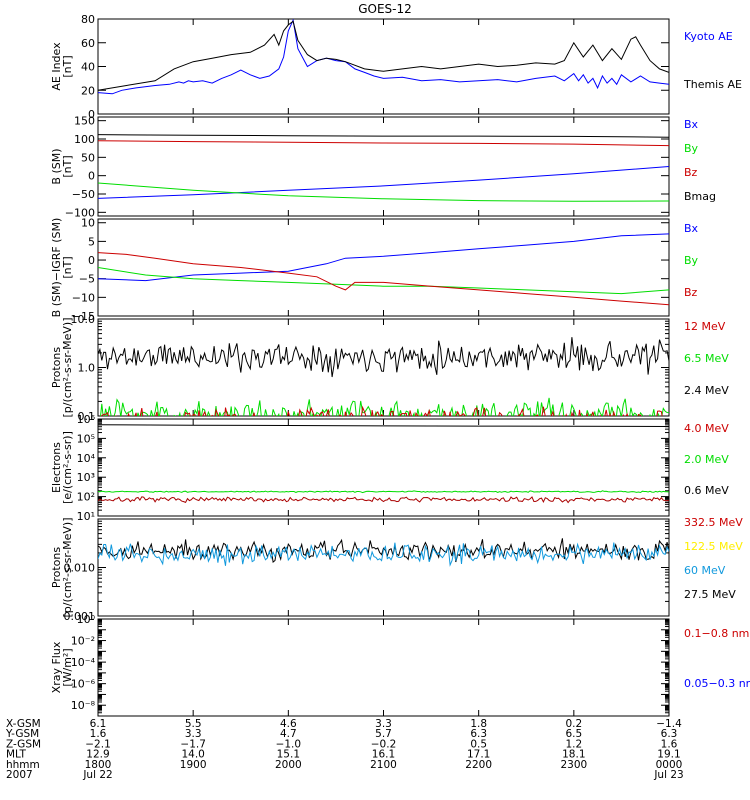 This screenshot has height=800, width=750. What do you see at coordinates (193, 744) in the screenshot?
I see `x-tick-value: −1.7` at bounding box center [193, 744].